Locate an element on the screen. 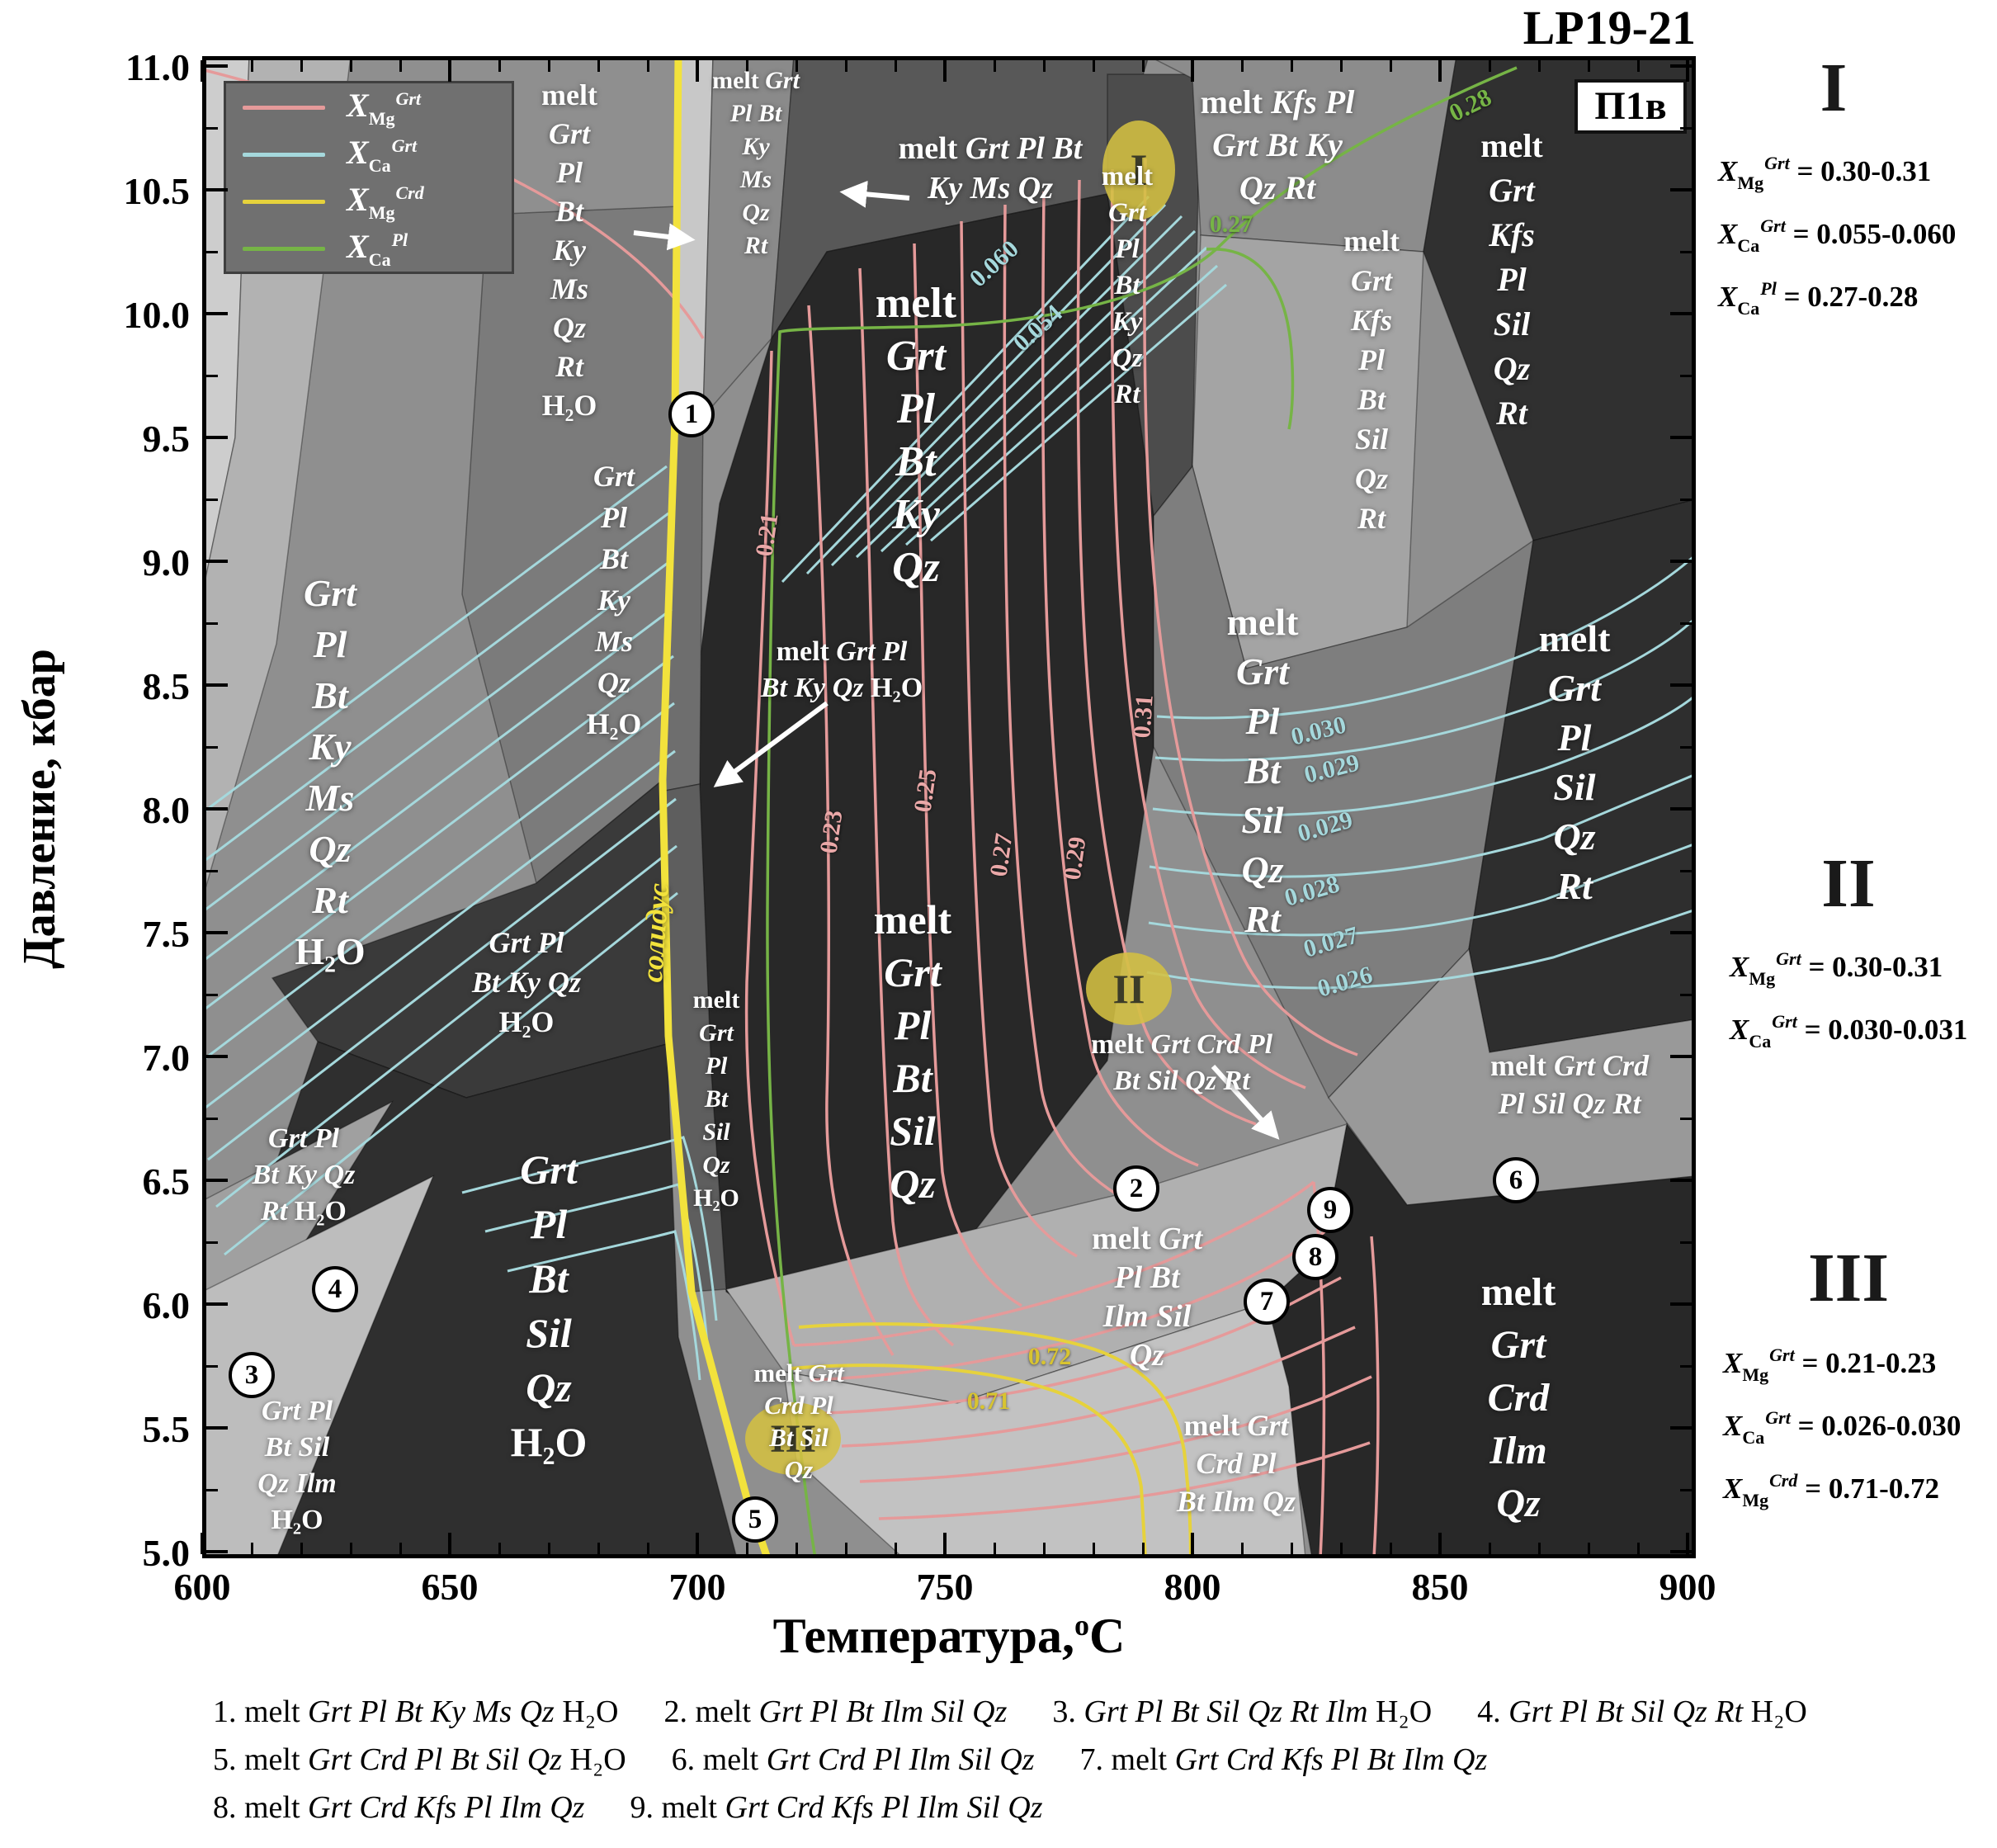 The width and height of the screenshot is (1997, 1848). y-tick-label: 7.5 is located at coordinates (166, 934).